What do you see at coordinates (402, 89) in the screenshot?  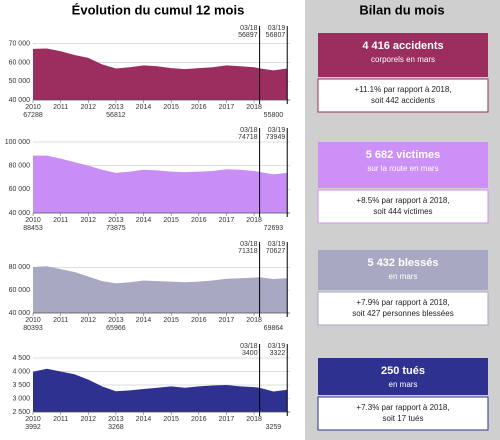 I see `panel-line: +11.1% par rapport à 2018,` at bounding box center [402, 89].